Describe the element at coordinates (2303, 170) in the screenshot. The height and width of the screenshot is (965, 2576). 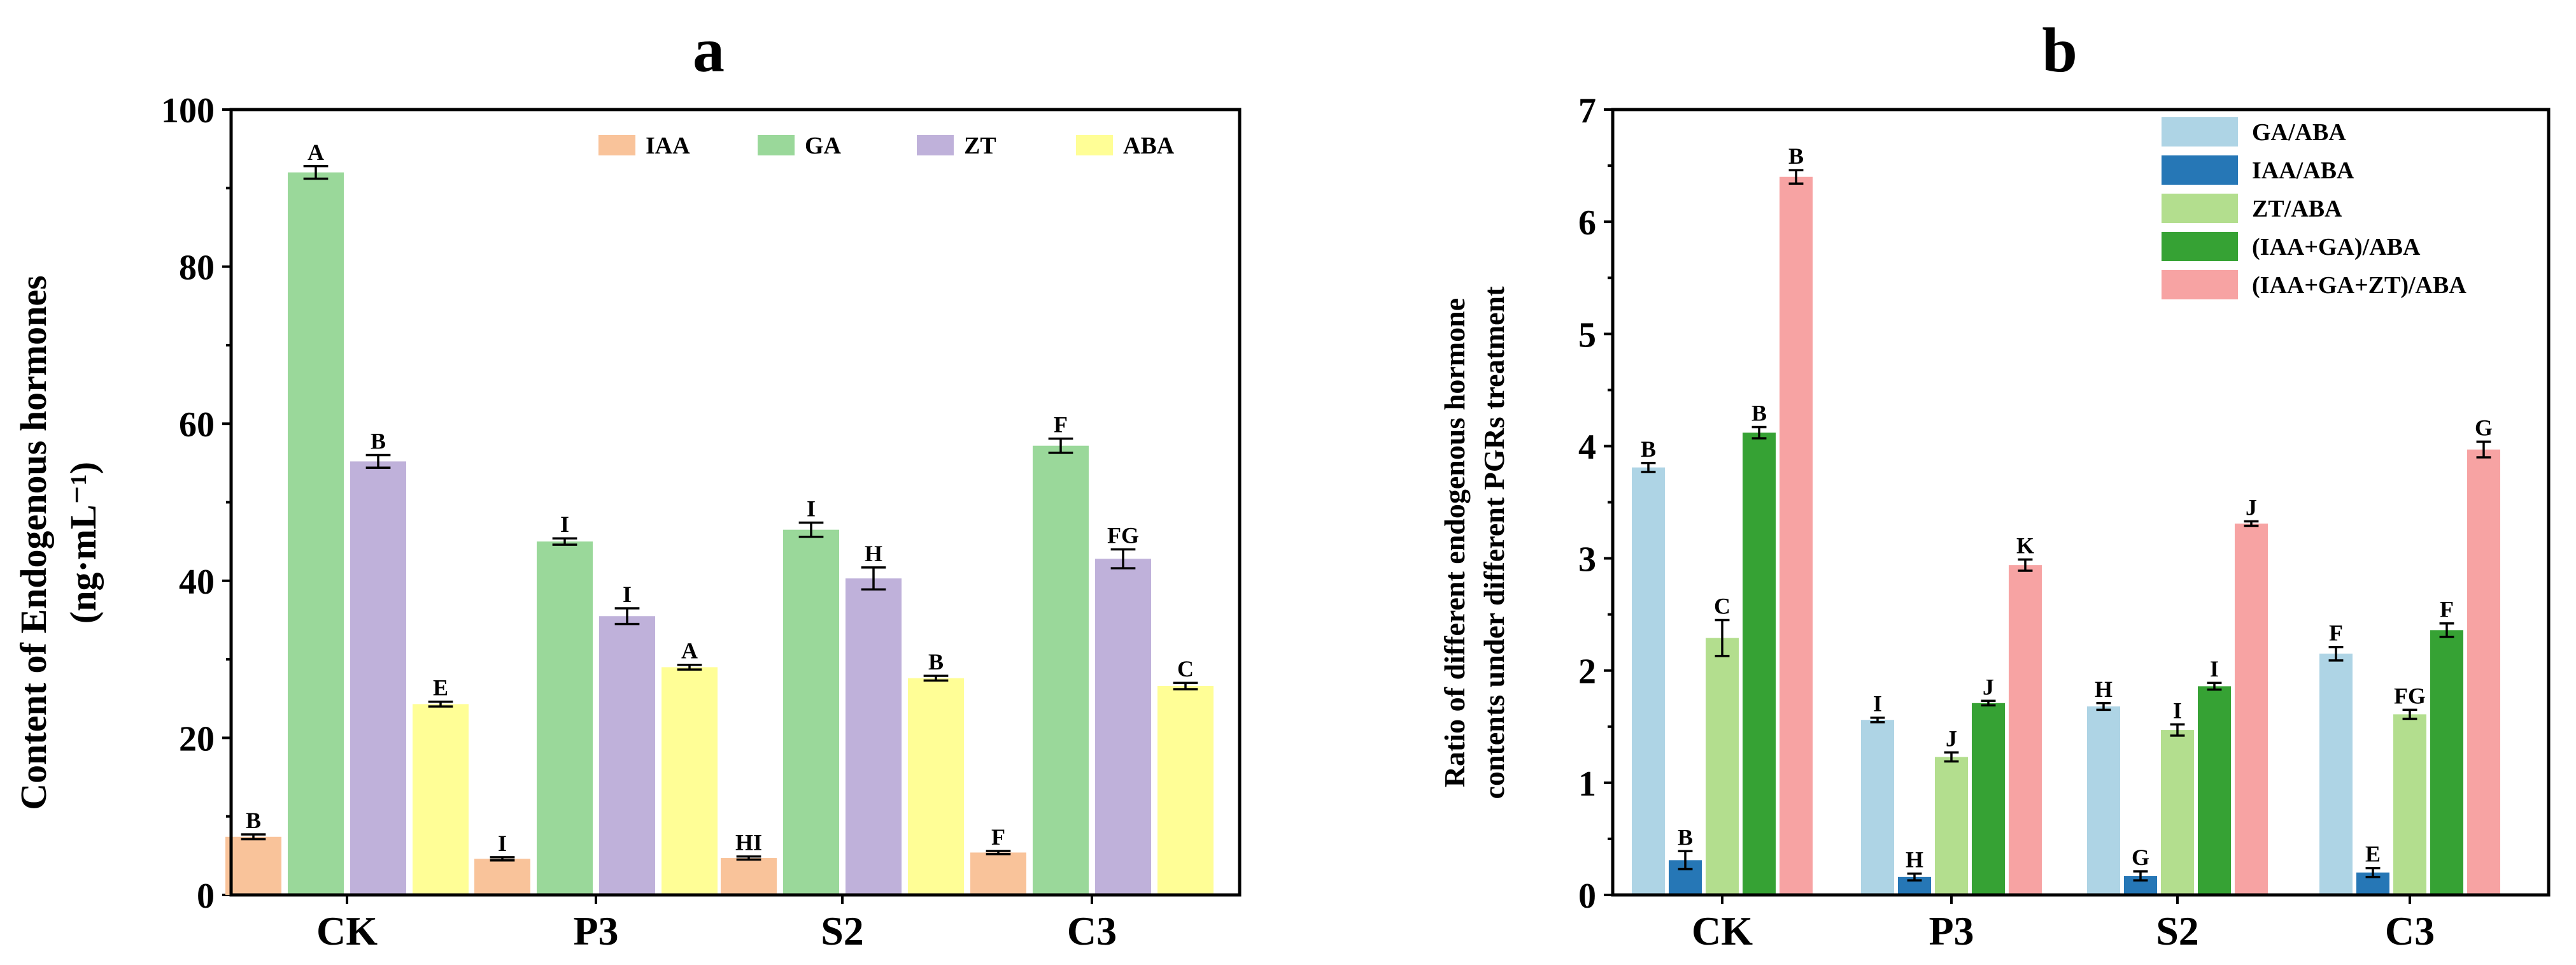
I see `legend-label: IAA/ABA` at that location.